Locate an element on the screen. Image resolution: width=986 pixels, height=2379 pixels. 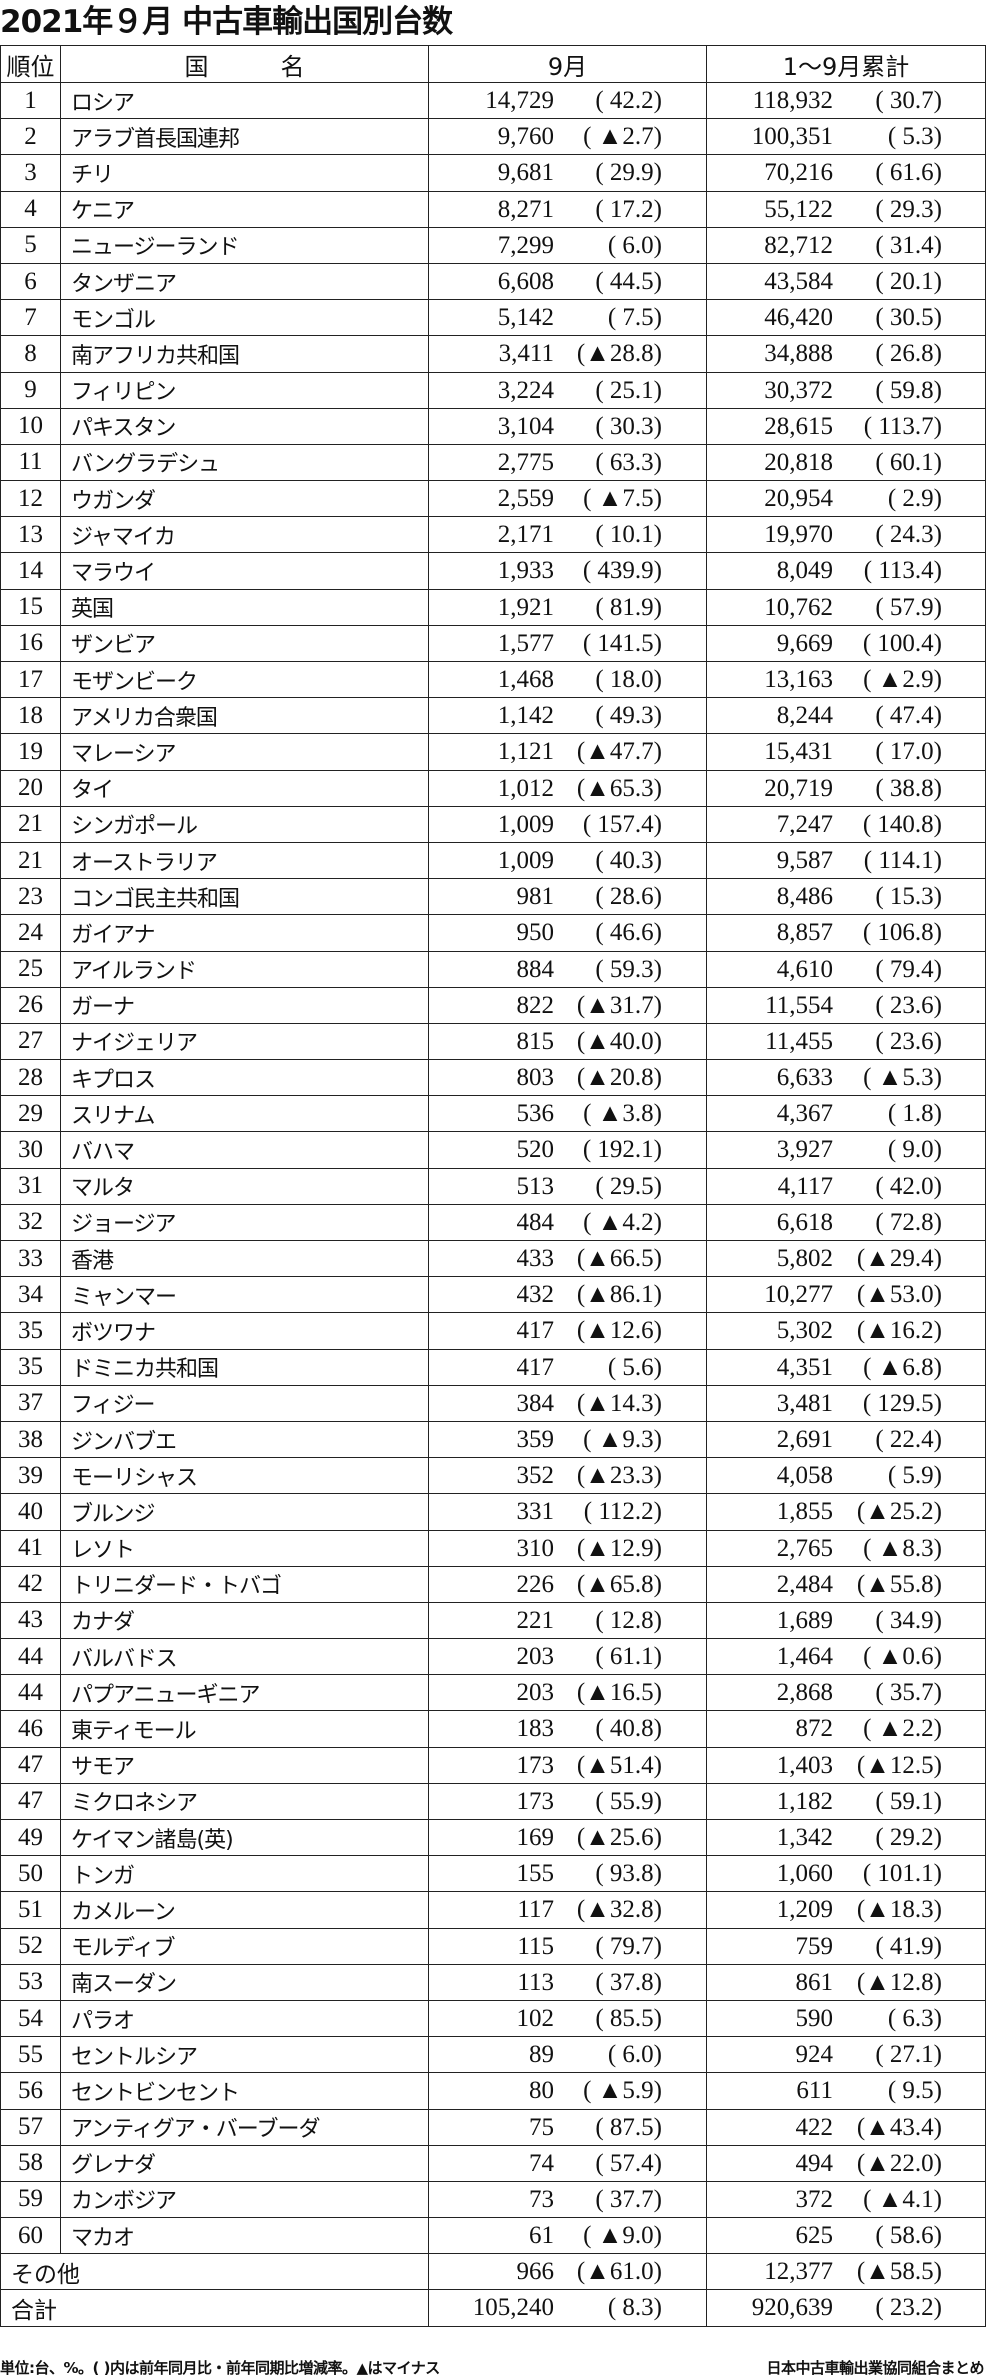
table-row: 1 ロシア 14,729 ( 42.2) 118,932 ( 30.7) is located at coordinates (493, 100).